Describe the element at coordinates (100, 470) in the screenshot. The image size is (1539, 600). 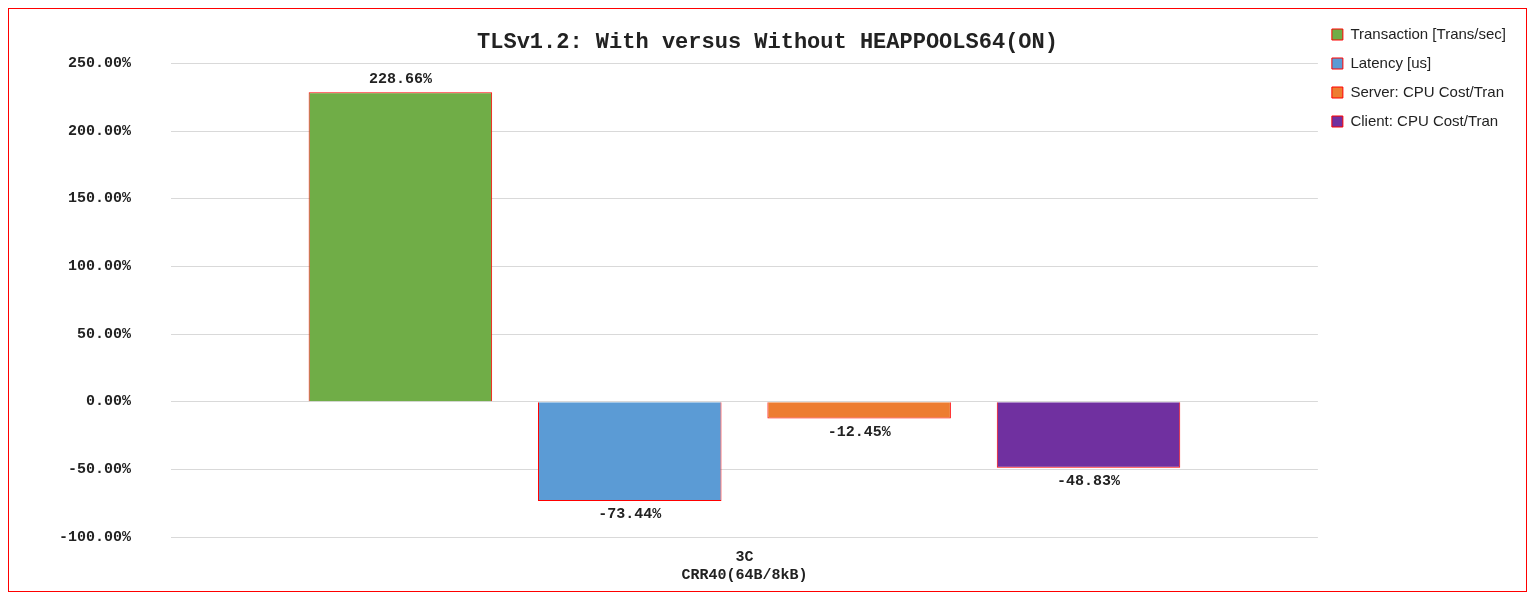
I see `y-tick-label: -50.00%` at that location.